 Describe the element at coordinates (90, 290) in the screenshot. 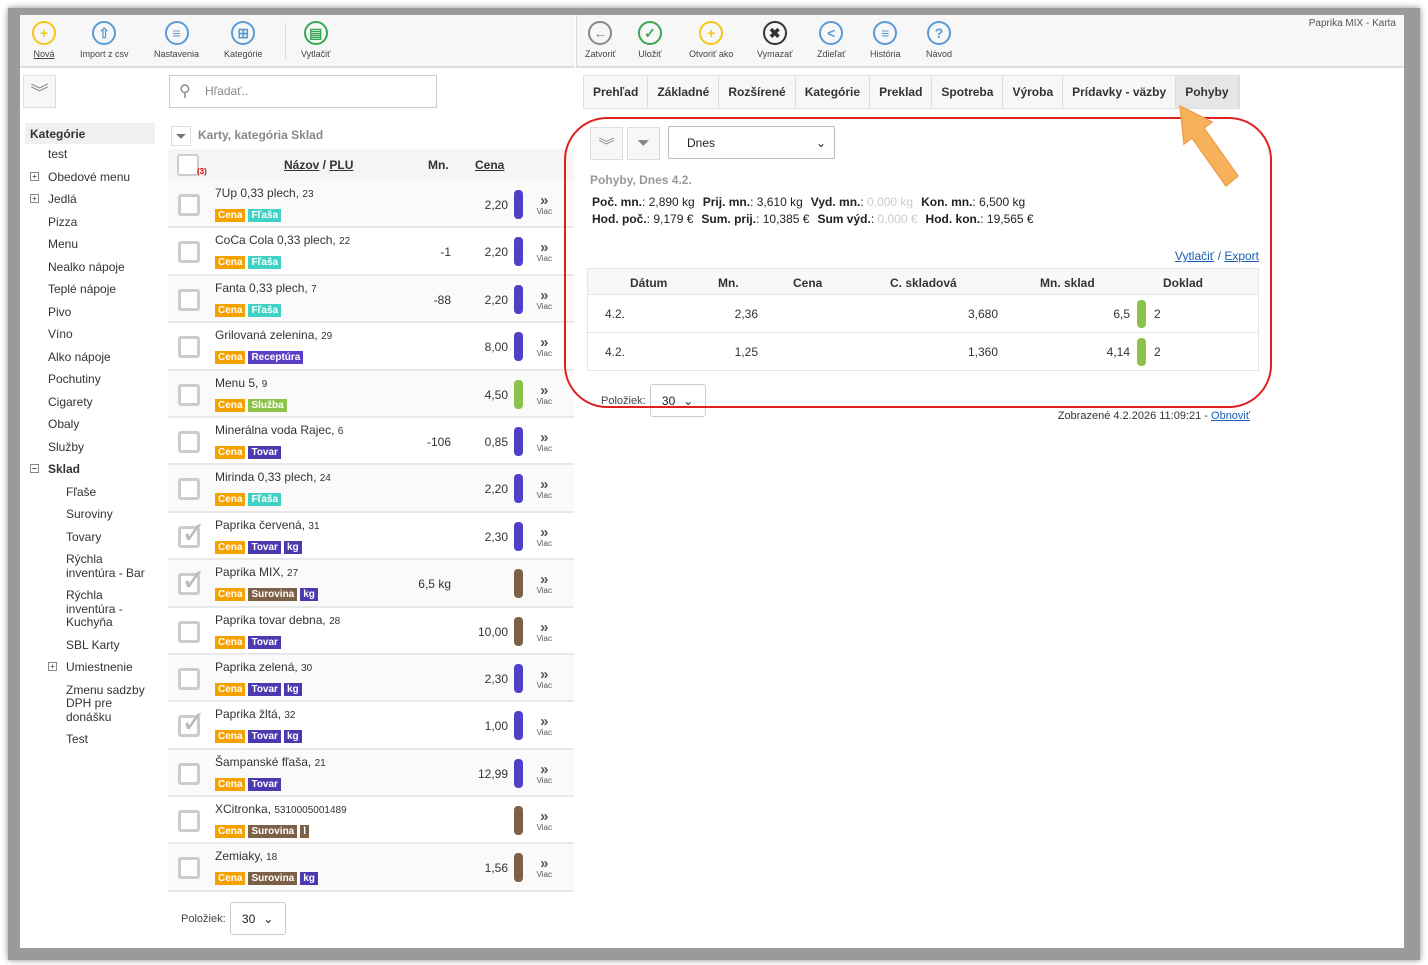

I see `sidebar-item: Teplé nápoje` at that location.